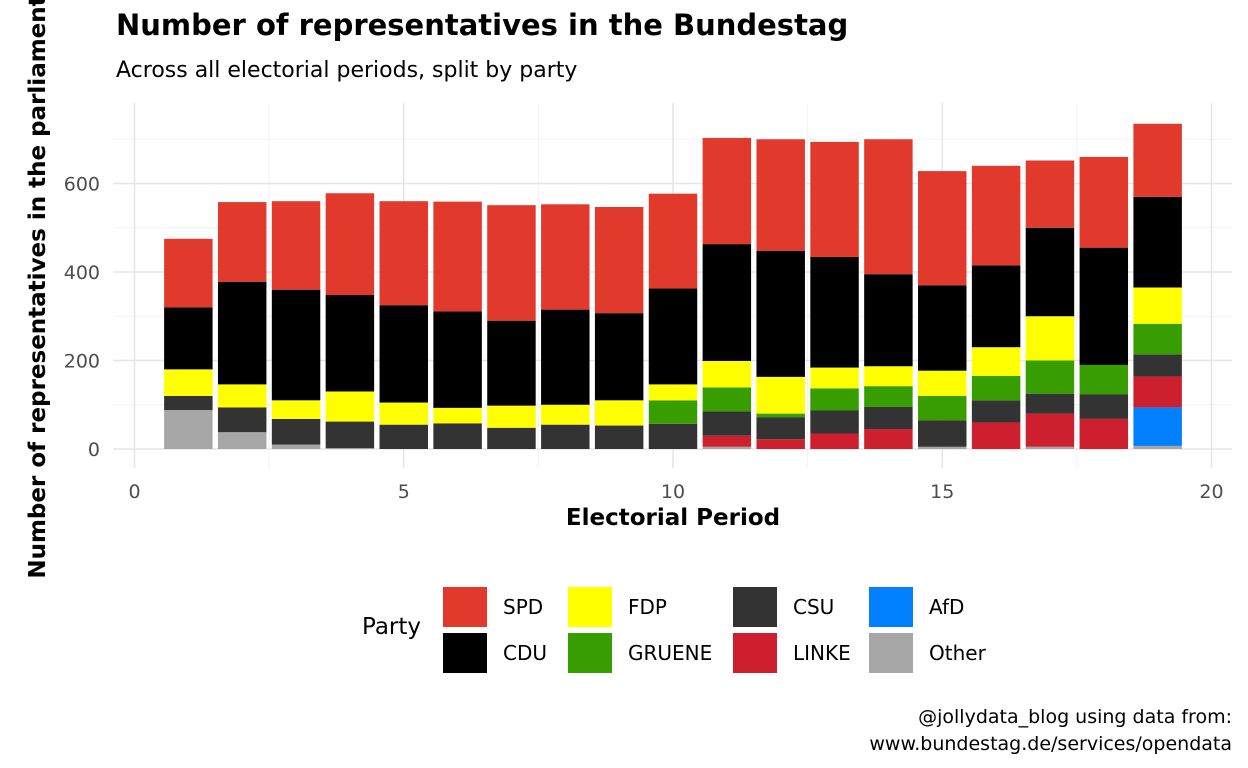  I want to click on legend-label: CSU, so click(814, 607).